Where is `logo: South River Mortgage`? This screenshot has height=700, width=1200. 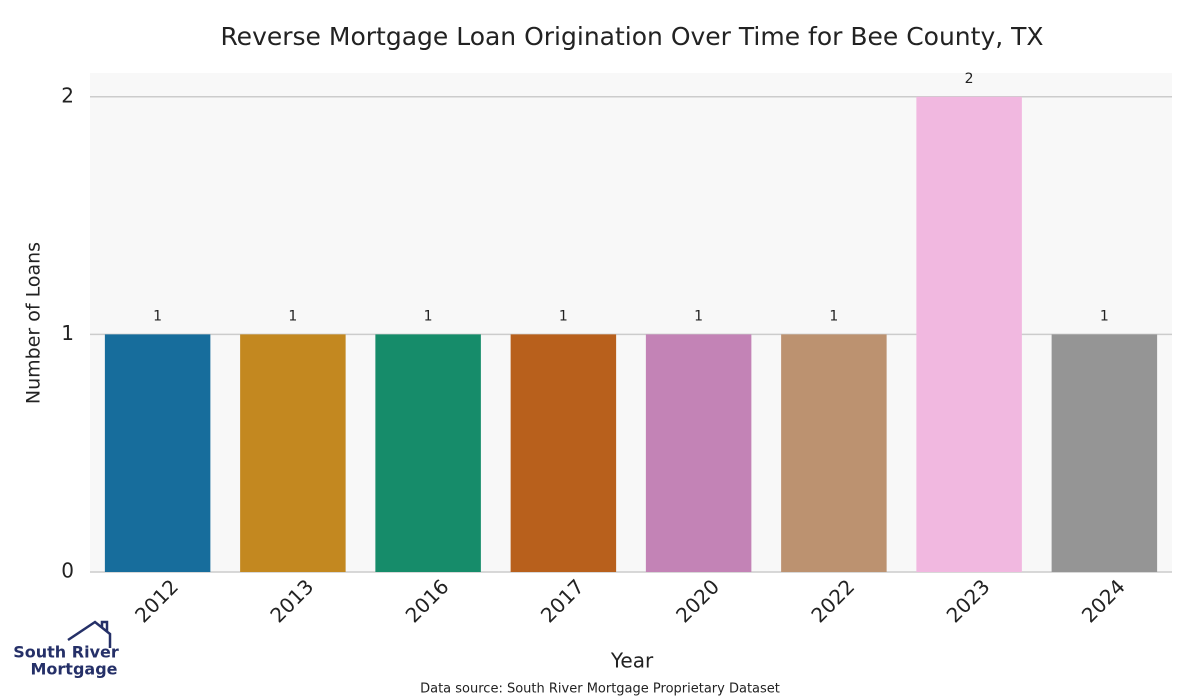
logo: South River Mortgage is located at coordinates (66, 649).